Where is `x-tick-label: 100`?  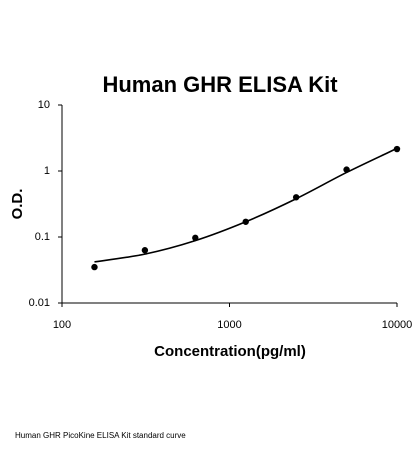 x-tick-label: 100 is located at coordinates (62, 325).